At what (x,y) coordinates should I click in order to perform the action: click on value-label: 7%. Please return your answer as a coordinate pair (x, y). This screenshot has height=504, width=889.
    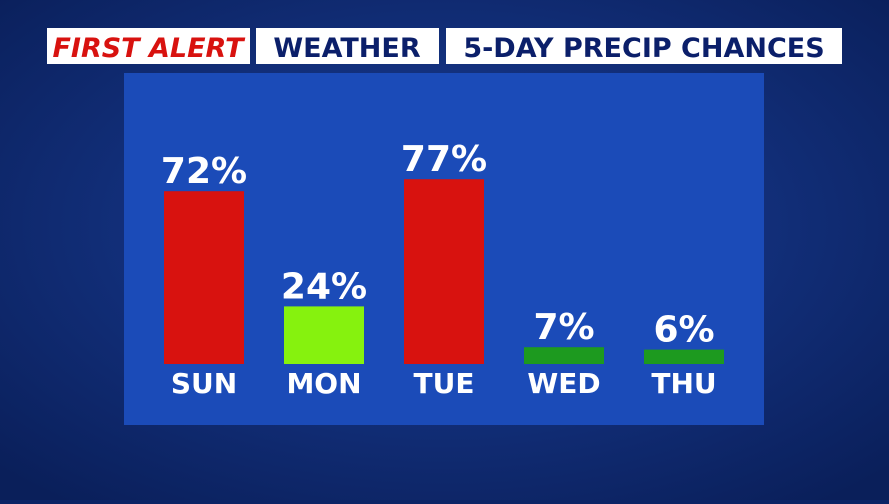
    Looking at the image, I should click on (563, 327).